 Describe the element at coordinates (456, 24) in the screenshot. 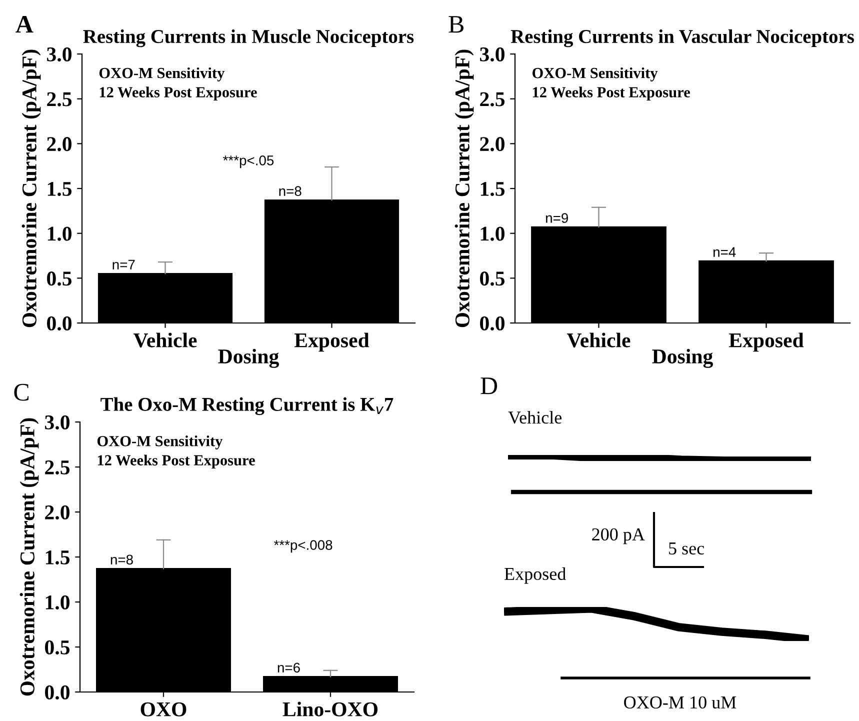

I see `text: B` at that location.